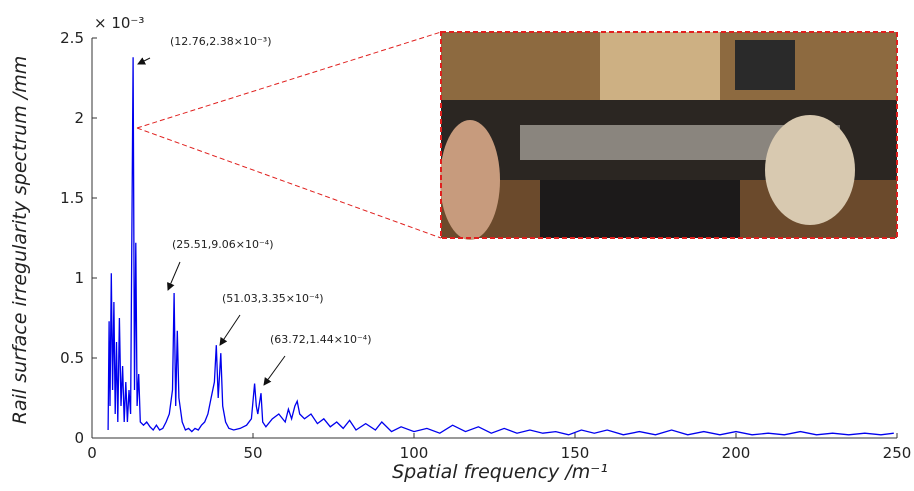 The height and width of the screenshot is (491, 914). Describe the element at coordinates (79, 278) in the screenshot. I see `y-tick-label: 1` at that location.